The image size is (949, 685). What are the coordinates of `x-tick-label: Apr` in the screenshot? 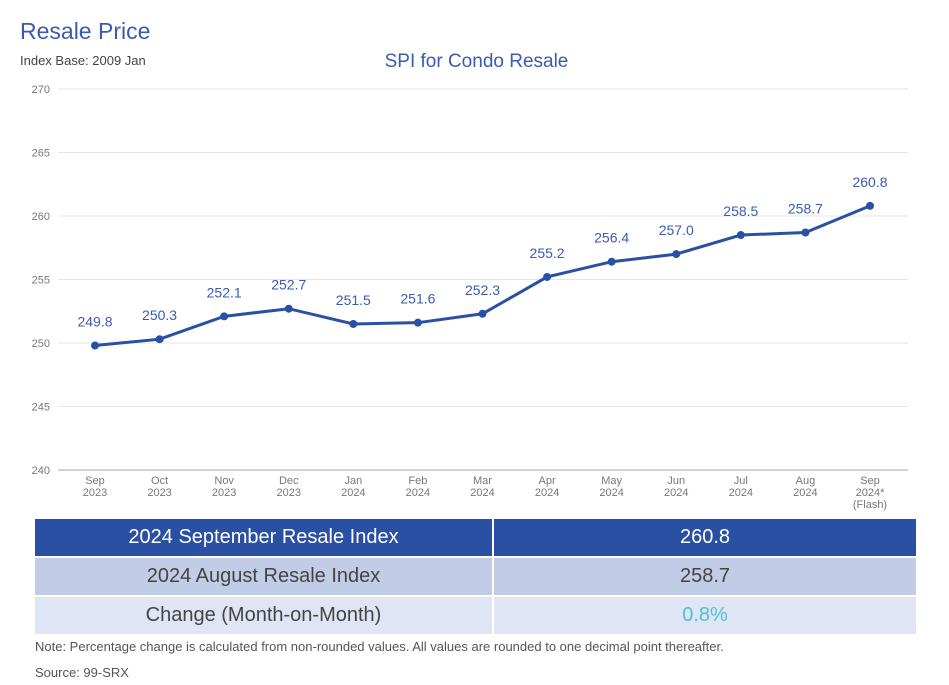 It's located at (547, 481).